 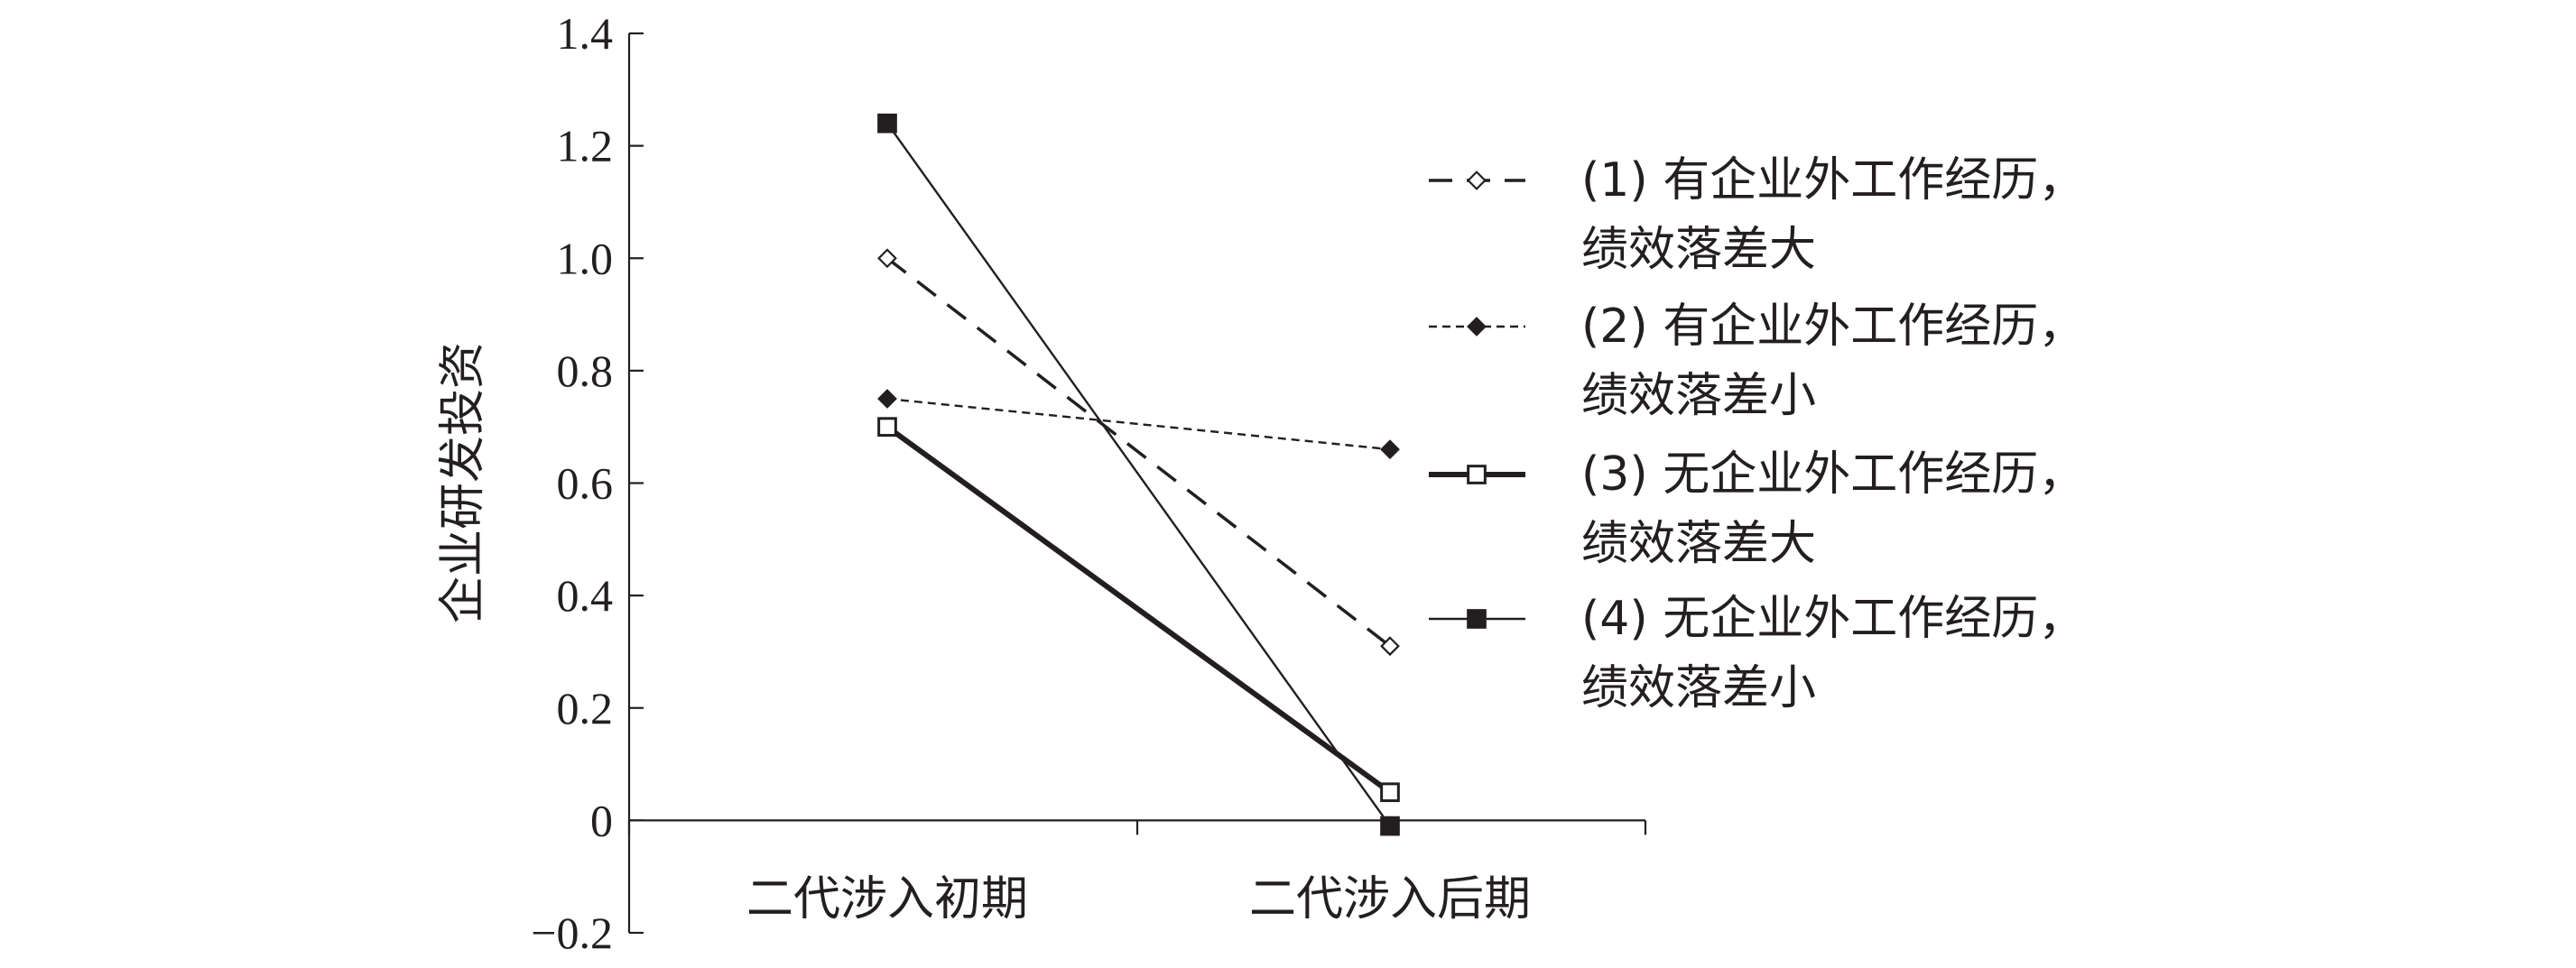 I want to click on x-category-label: 二代涉入初期, so click(x=887, y=899).